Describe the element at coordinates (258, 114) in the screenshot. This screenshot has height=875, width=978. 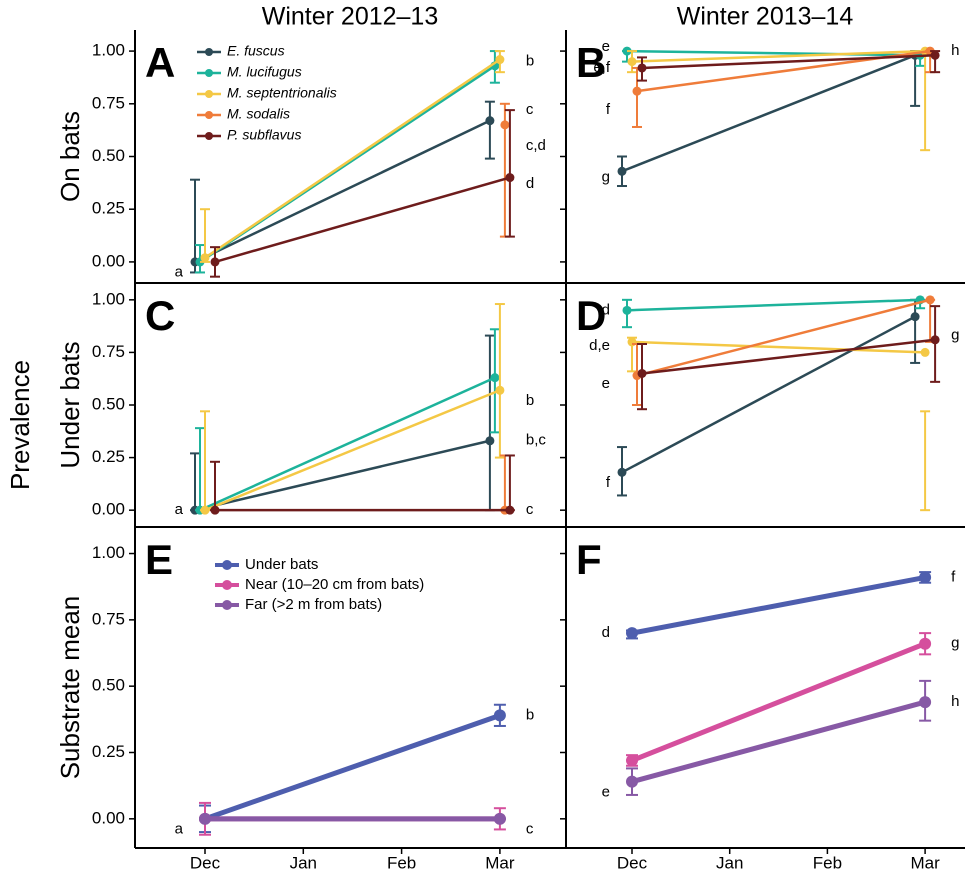
I see `legend-label: M. sodalis` at that location.